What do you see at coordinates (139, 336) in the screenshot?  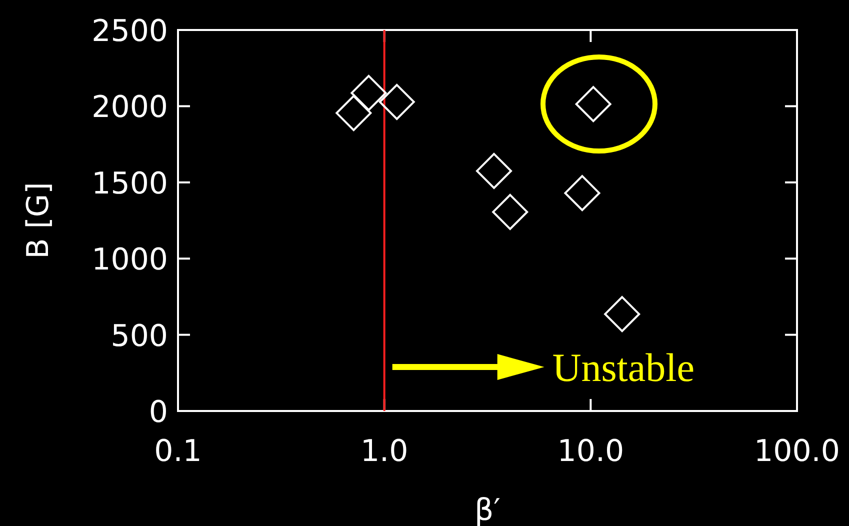 I see `y-tick-label: 500` at bounding box center [139, 336].